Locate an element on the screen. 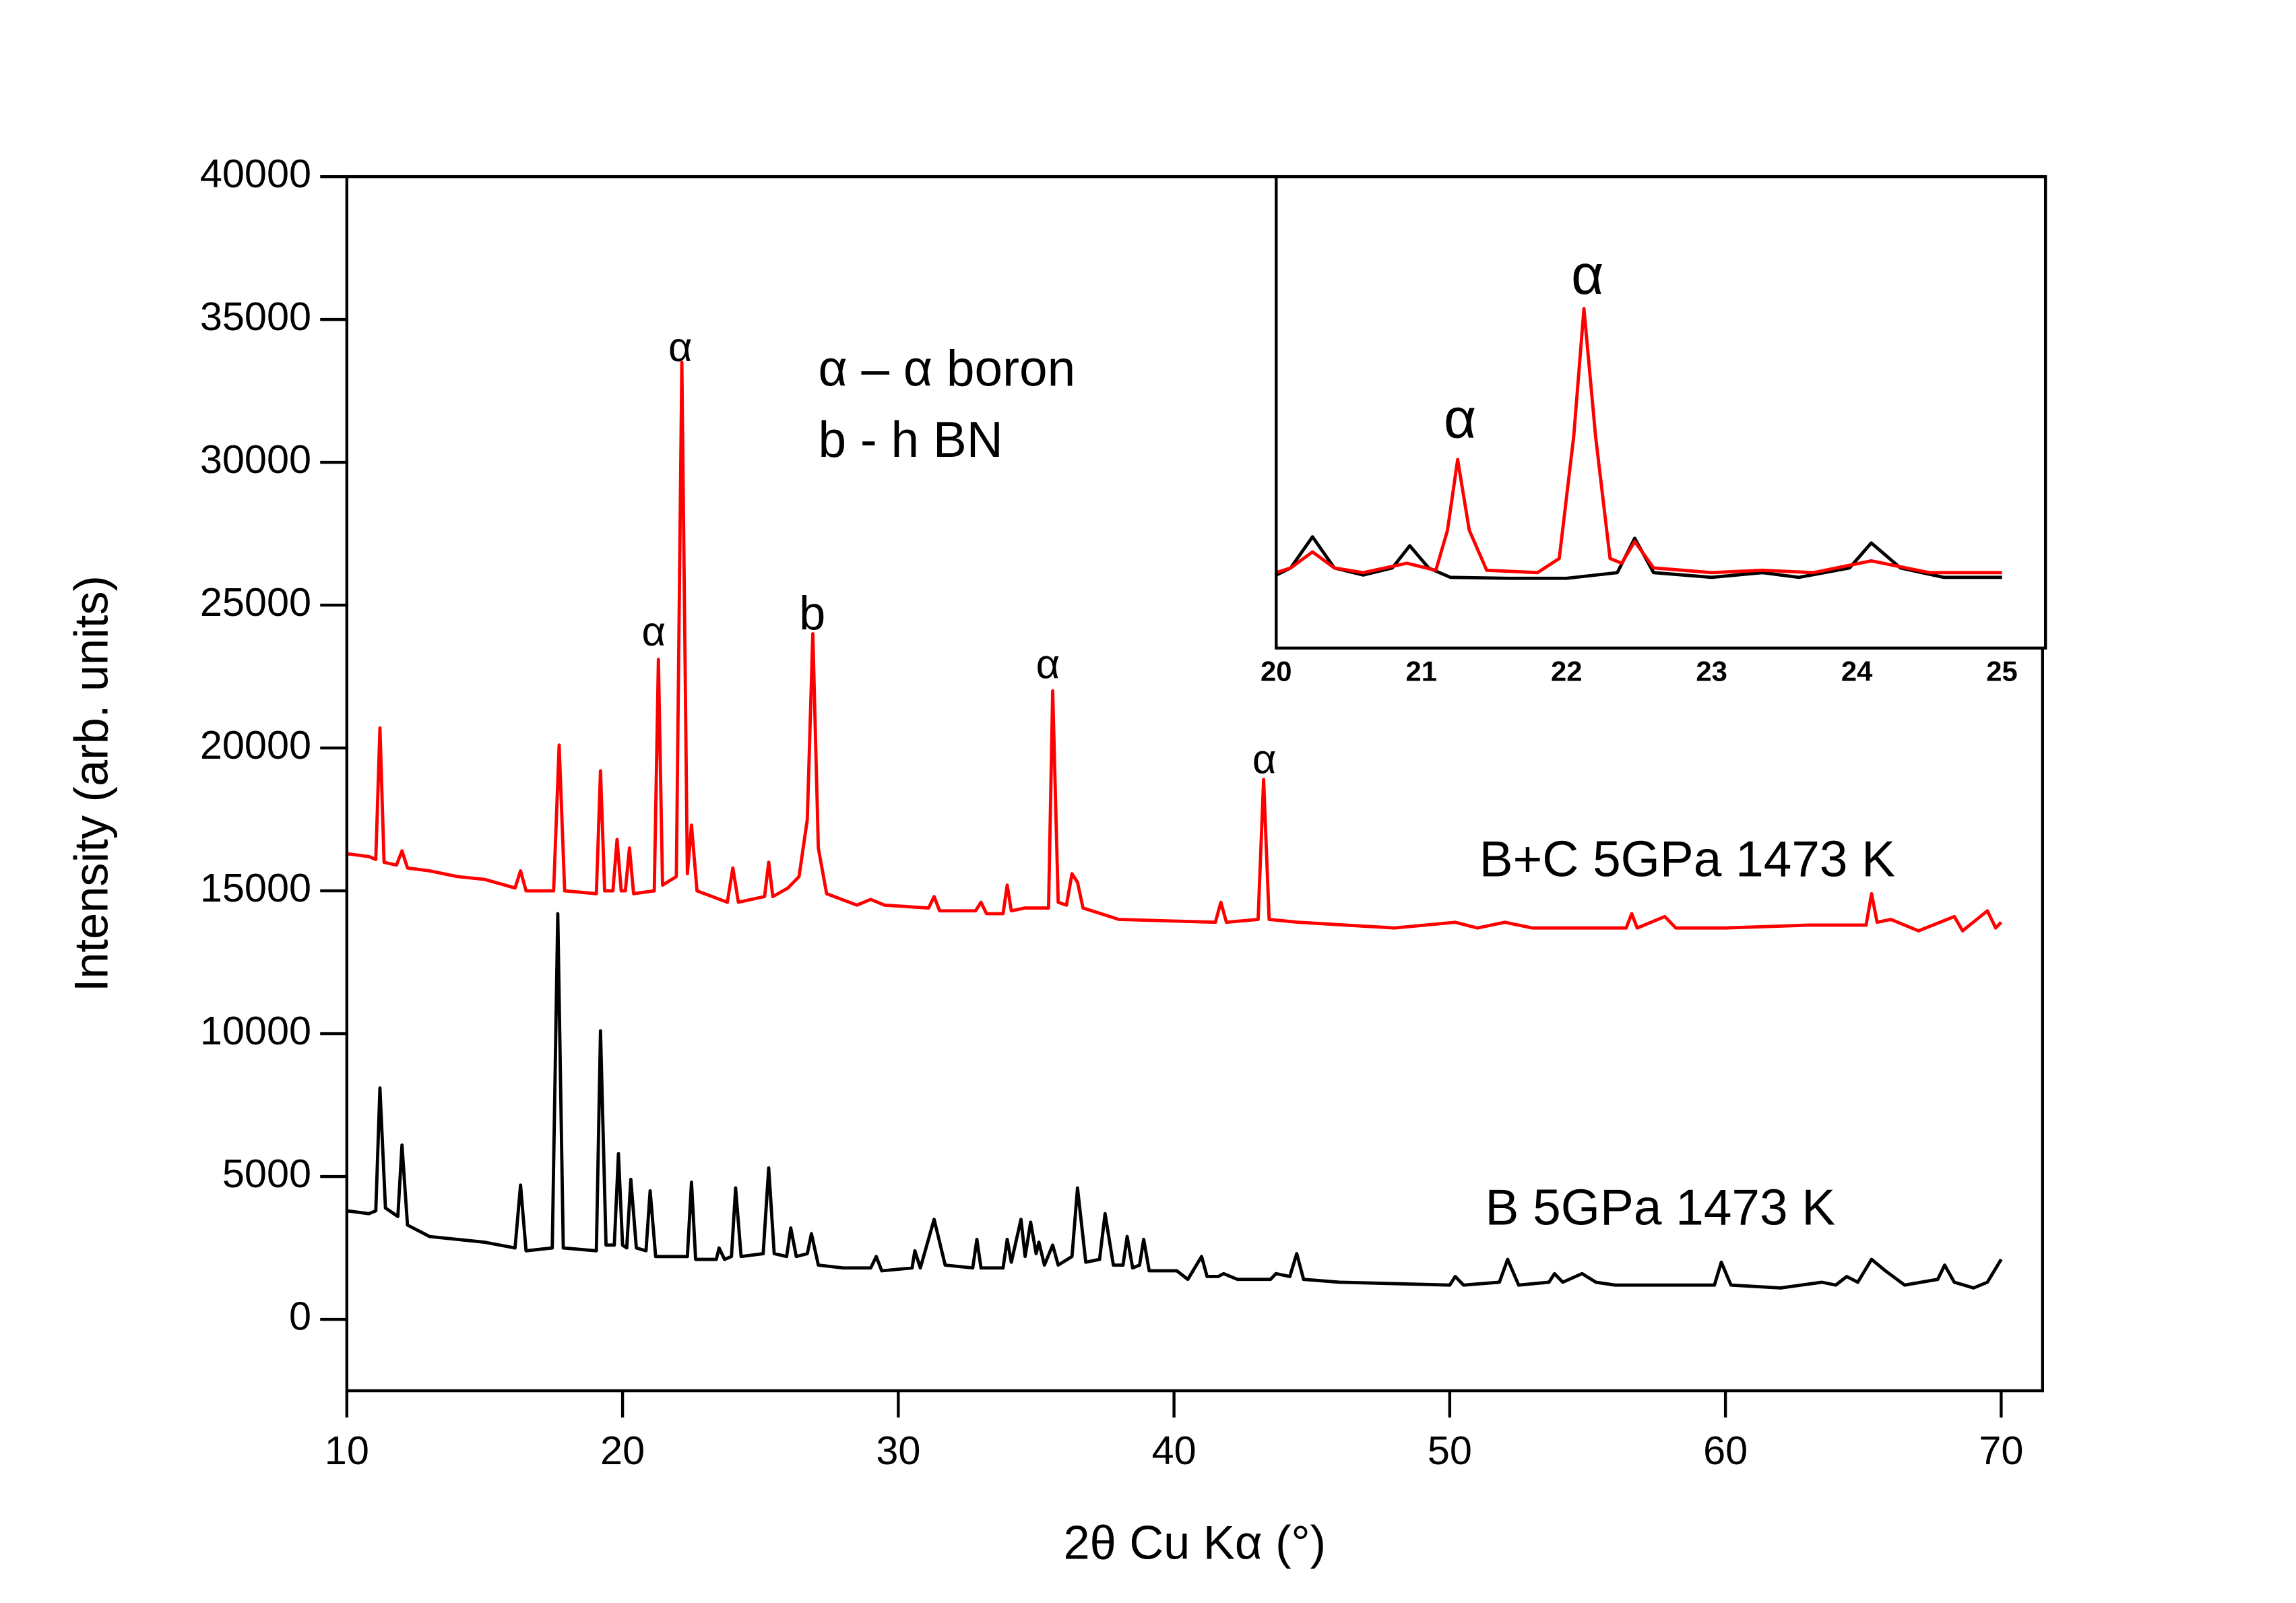 The width and height of the screenshot is (2296, 1603). x-tick-label: 70 is located at coordinates (2001, 1450).